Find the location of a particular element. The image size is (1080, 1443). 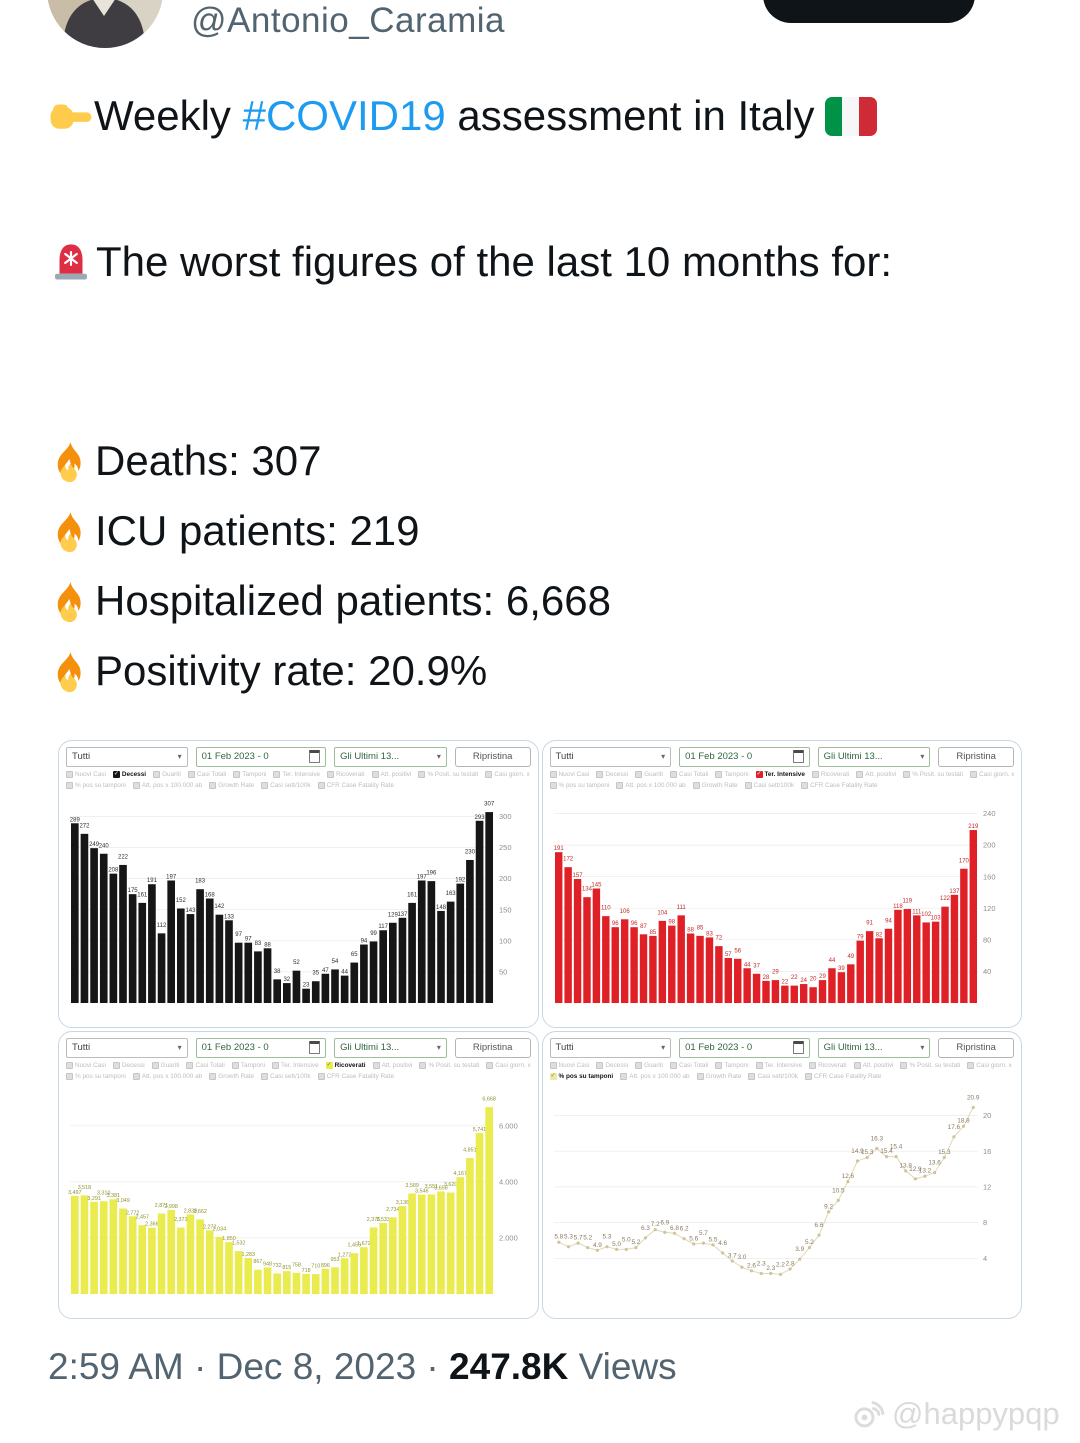

metric-checkbox-label: % pos su tamponi is located at coordinates (100, 785).